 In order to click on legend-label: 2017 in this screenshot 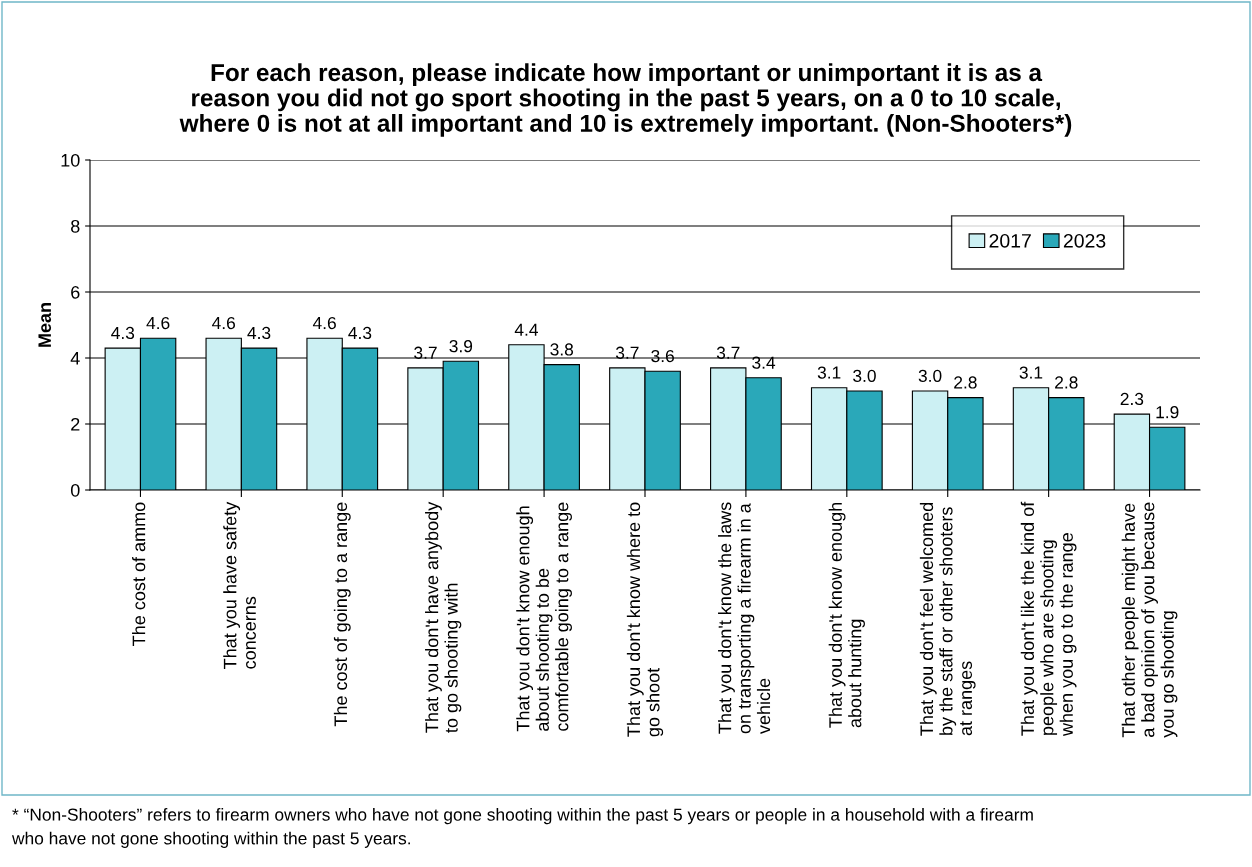, I will do `click(1010, 240)`.